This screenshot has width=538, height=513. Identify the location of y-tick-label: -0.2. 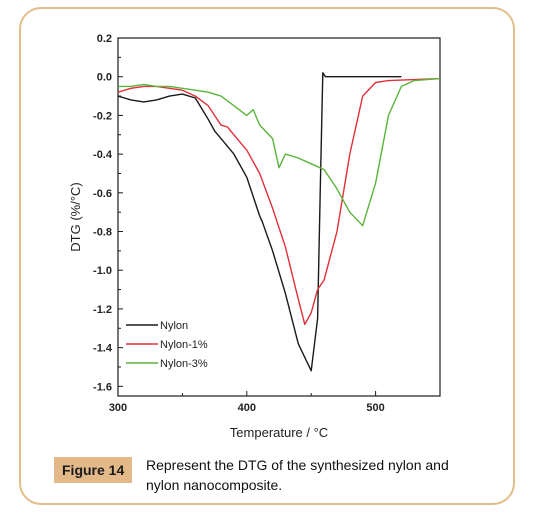
(102, 116).